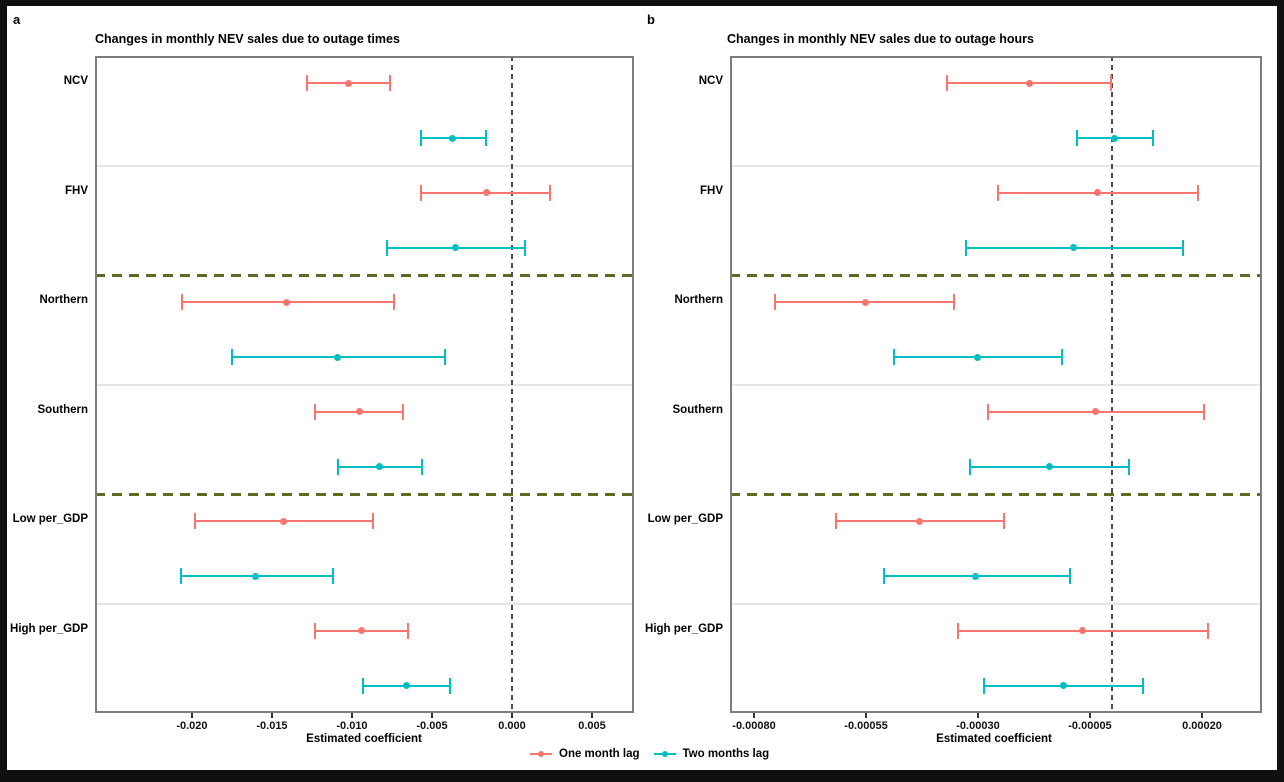  I want to click on x-tick-label: -0.00030, so click(978, 726).